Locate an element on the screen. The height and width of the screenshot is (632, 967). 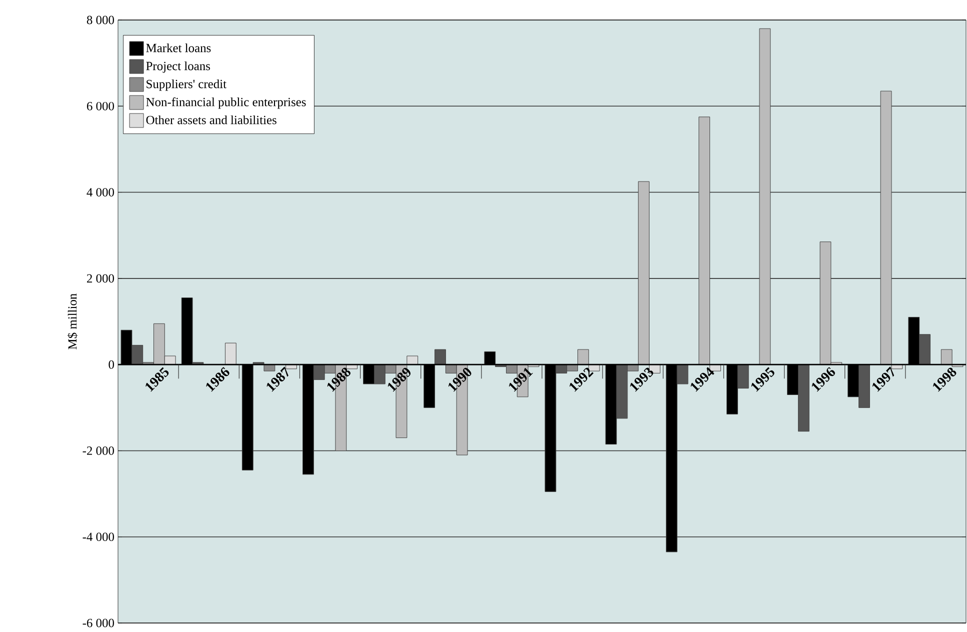
y-tick-label: -6 000 is located at coordinates (98, 623).